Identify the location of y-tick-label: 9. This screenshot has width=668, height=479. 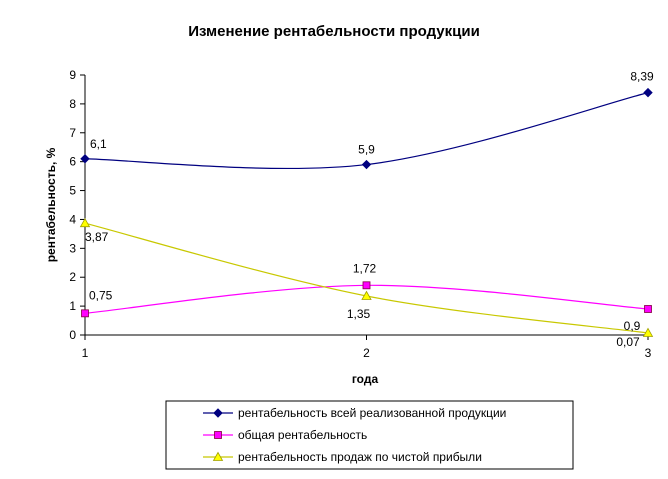
(72, 75).